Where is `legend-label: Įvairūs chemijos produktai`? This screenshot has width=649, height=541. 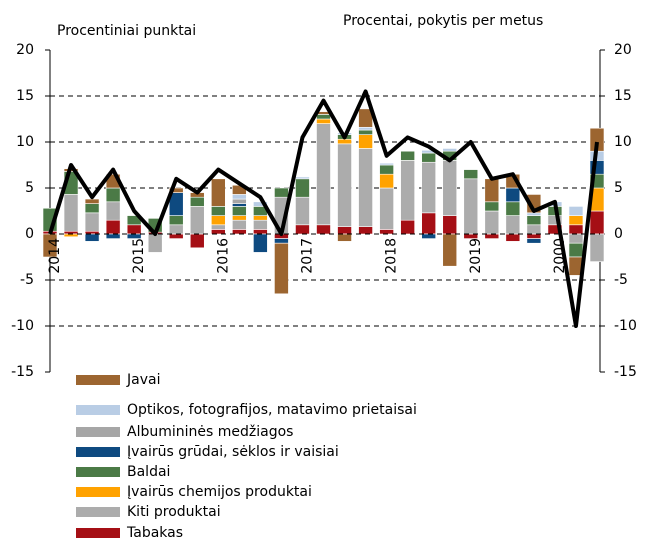 legend-label: Įvairūs chemijos produktai is located at coordinates (219, 492).